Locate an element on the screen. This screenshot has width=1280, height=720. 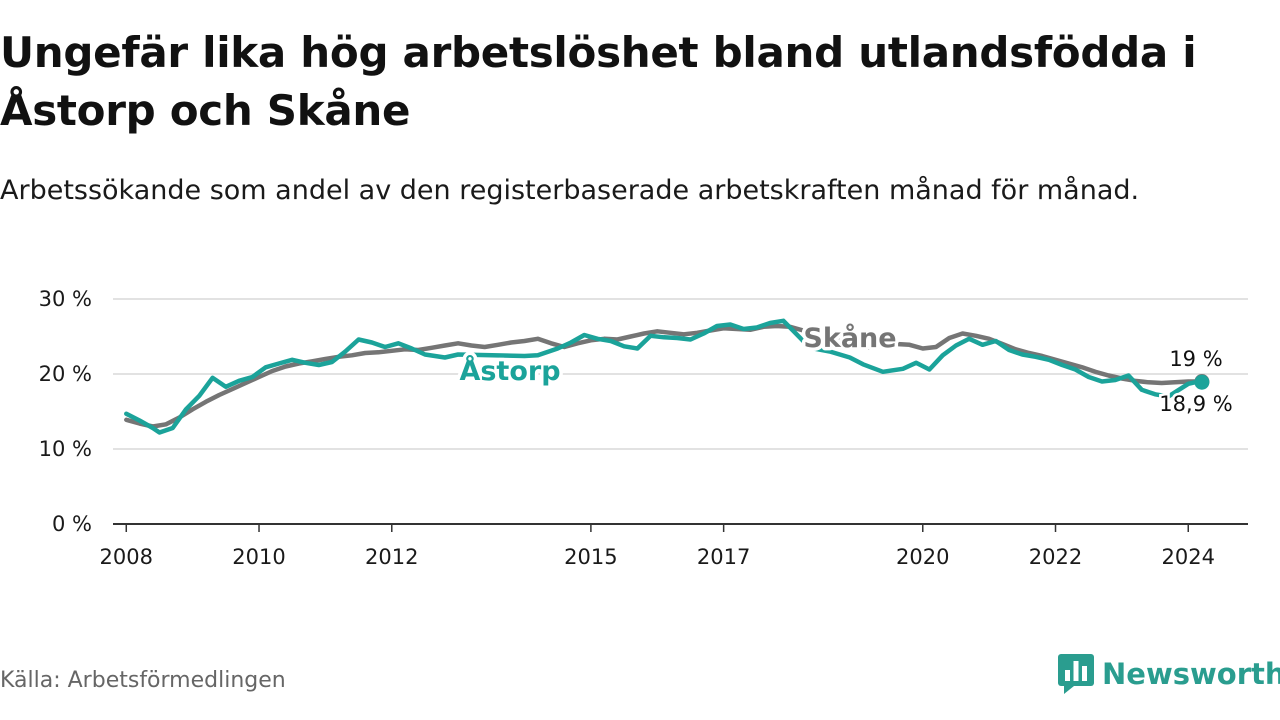
source-note: Källa: Arbetsförmedlingen is located at coordinates (143, 680).